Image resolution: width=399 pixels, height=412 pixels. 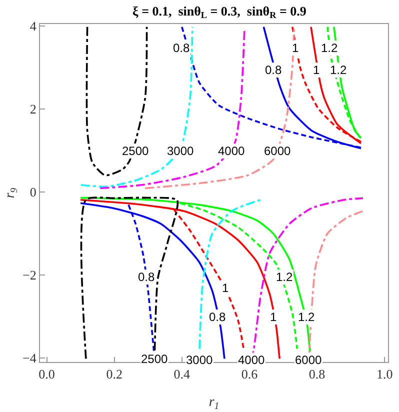 I want to click on x-axis-title: r$_{1}$, so click(x=214, y=403).